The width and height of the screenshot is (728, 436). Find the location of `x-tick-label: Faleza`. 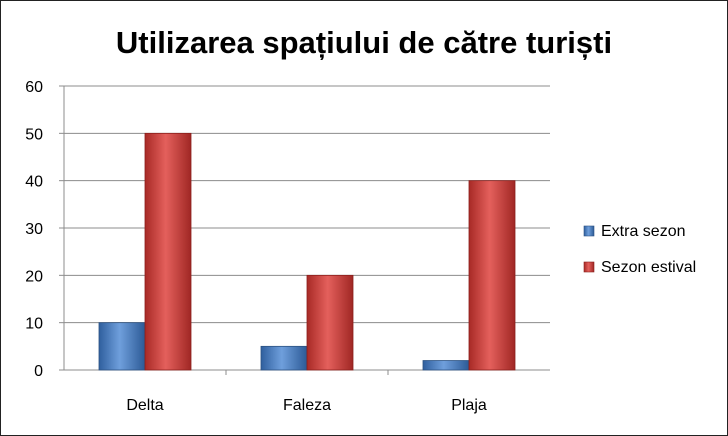

x-tick-label: Faleza is located at coordinates (307, 405).